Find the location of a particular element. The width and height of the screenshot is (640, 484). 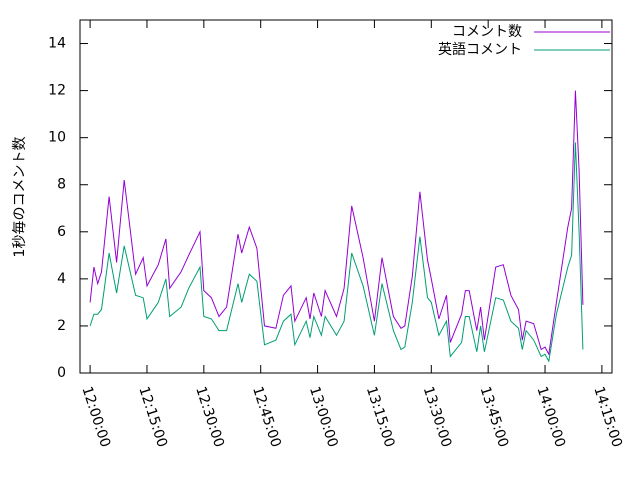

y-tick-label: 10 is located at coordinates (57, 138).